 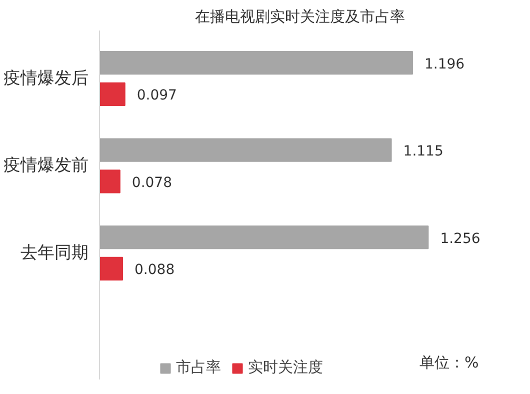 What do you see at coordinates (444, 64) in the screenshot?
I see `data-label: 1.196` at bounding box center [444, 64].